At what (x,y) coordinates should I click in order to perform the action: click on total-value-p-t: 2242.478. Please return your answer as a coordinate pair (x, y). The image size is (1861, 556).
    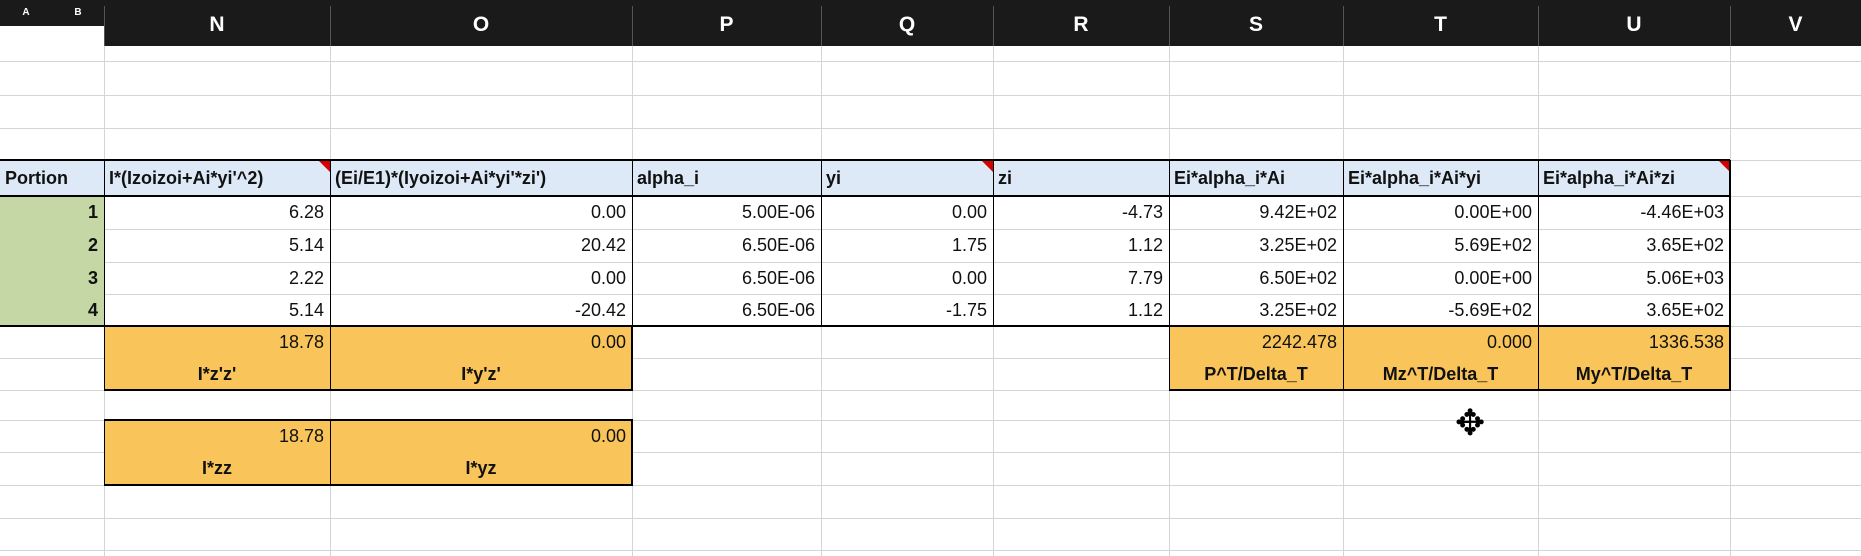
    Looking at the image, I should click on (1256, 342).